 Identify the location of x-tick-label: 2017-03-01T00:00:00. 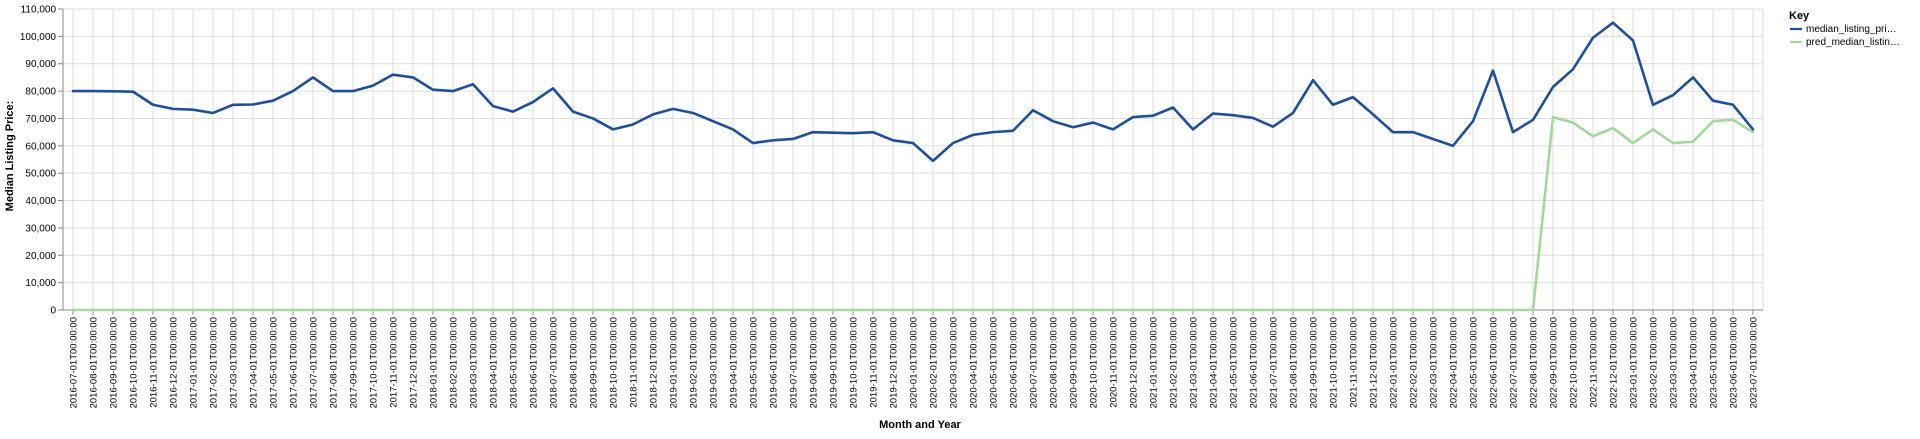
(234, 362).